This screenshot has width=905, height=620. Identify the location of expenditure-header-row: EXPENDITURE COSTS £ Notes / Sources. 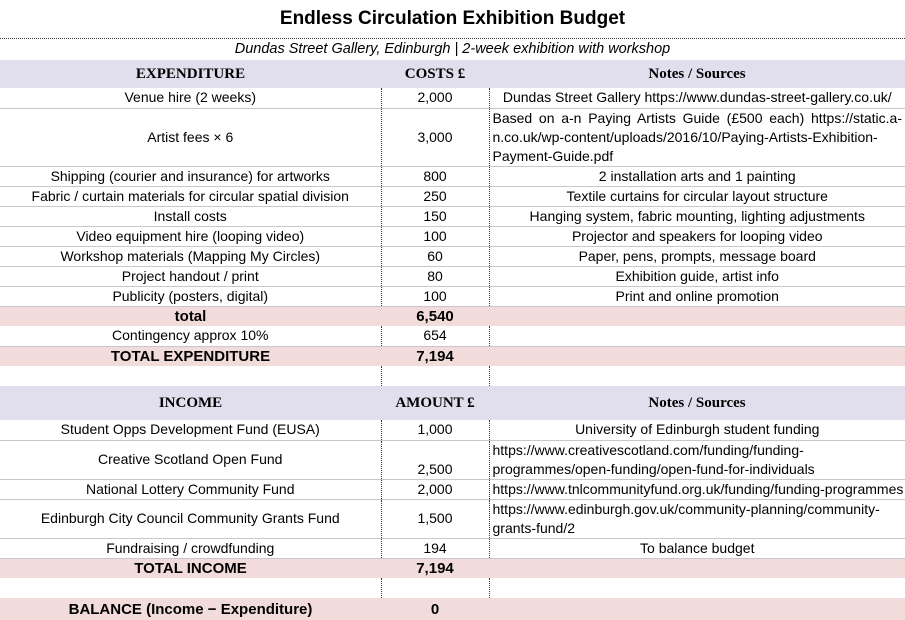
(452, 74).